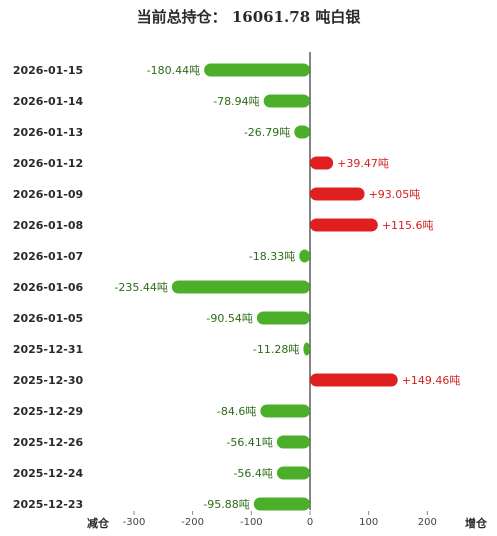 This screenshot has width=497, height=536. What do you see at coordinates (48, 101) in the screenshot?
I see `category-label: 2026-01-14` at bounding box center [48, 101].